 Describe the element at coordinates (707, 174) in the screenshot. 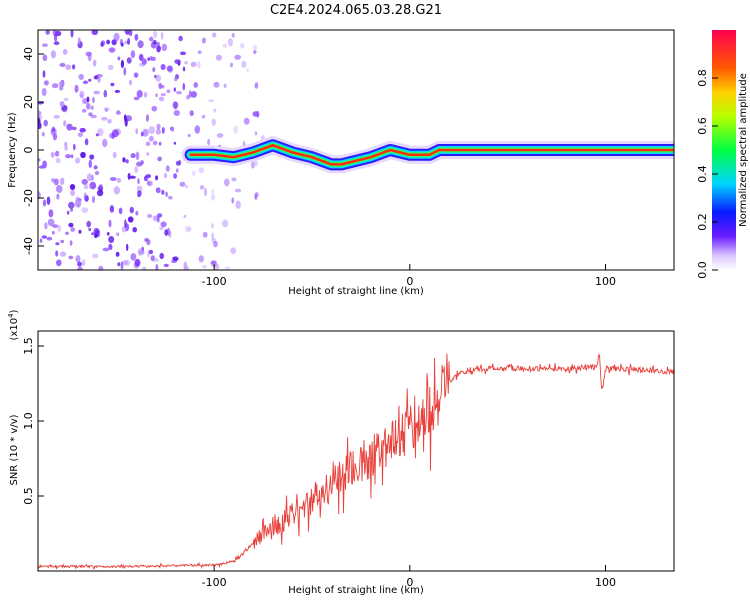

I see `colorbar-ticks: 0.0 0.2 0.4 0.6 0.8` at that location.